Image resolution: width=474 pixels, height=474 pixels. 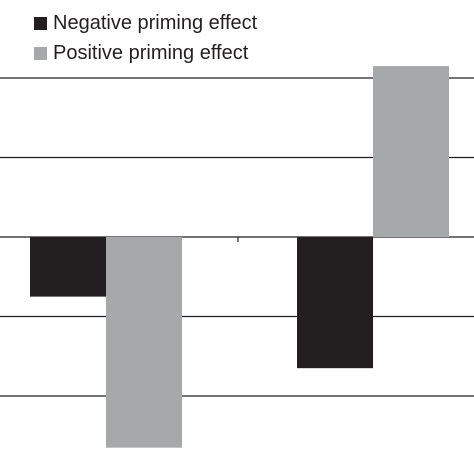 I want to click on legend-swatch-positive, so click(x=40, y=53).